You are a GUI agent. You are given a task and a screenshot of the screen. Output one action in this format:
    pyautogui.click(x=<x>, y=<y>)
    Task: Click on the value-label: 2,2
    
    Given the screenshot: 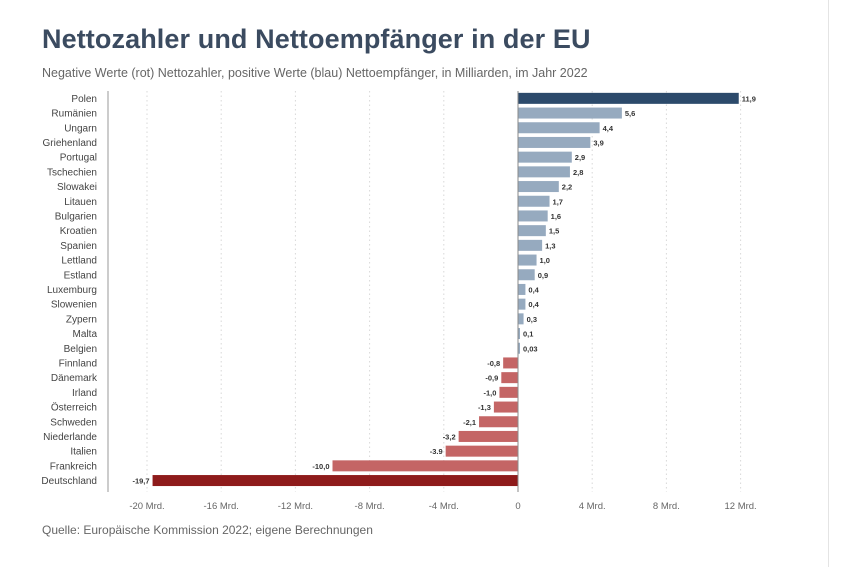 What is the action you would take?
    pyautogui.click(x=567, y=187)
    